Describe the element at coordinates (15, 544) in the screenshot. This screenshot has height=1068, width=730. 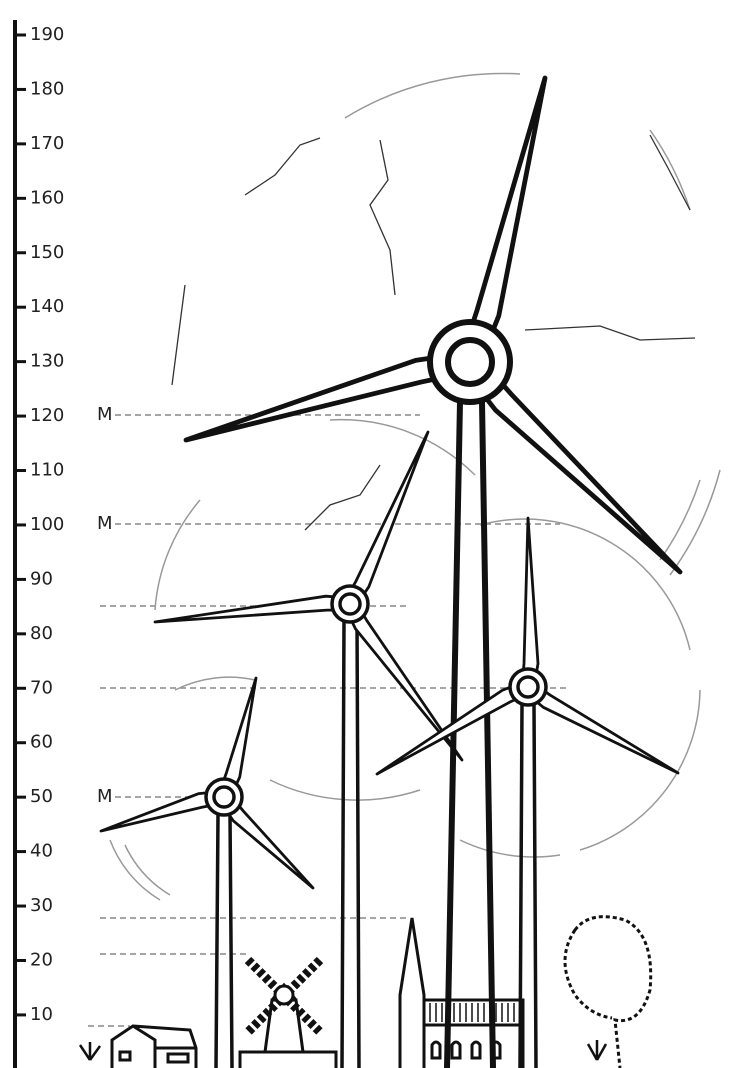
I see `scale-bar` at that location.